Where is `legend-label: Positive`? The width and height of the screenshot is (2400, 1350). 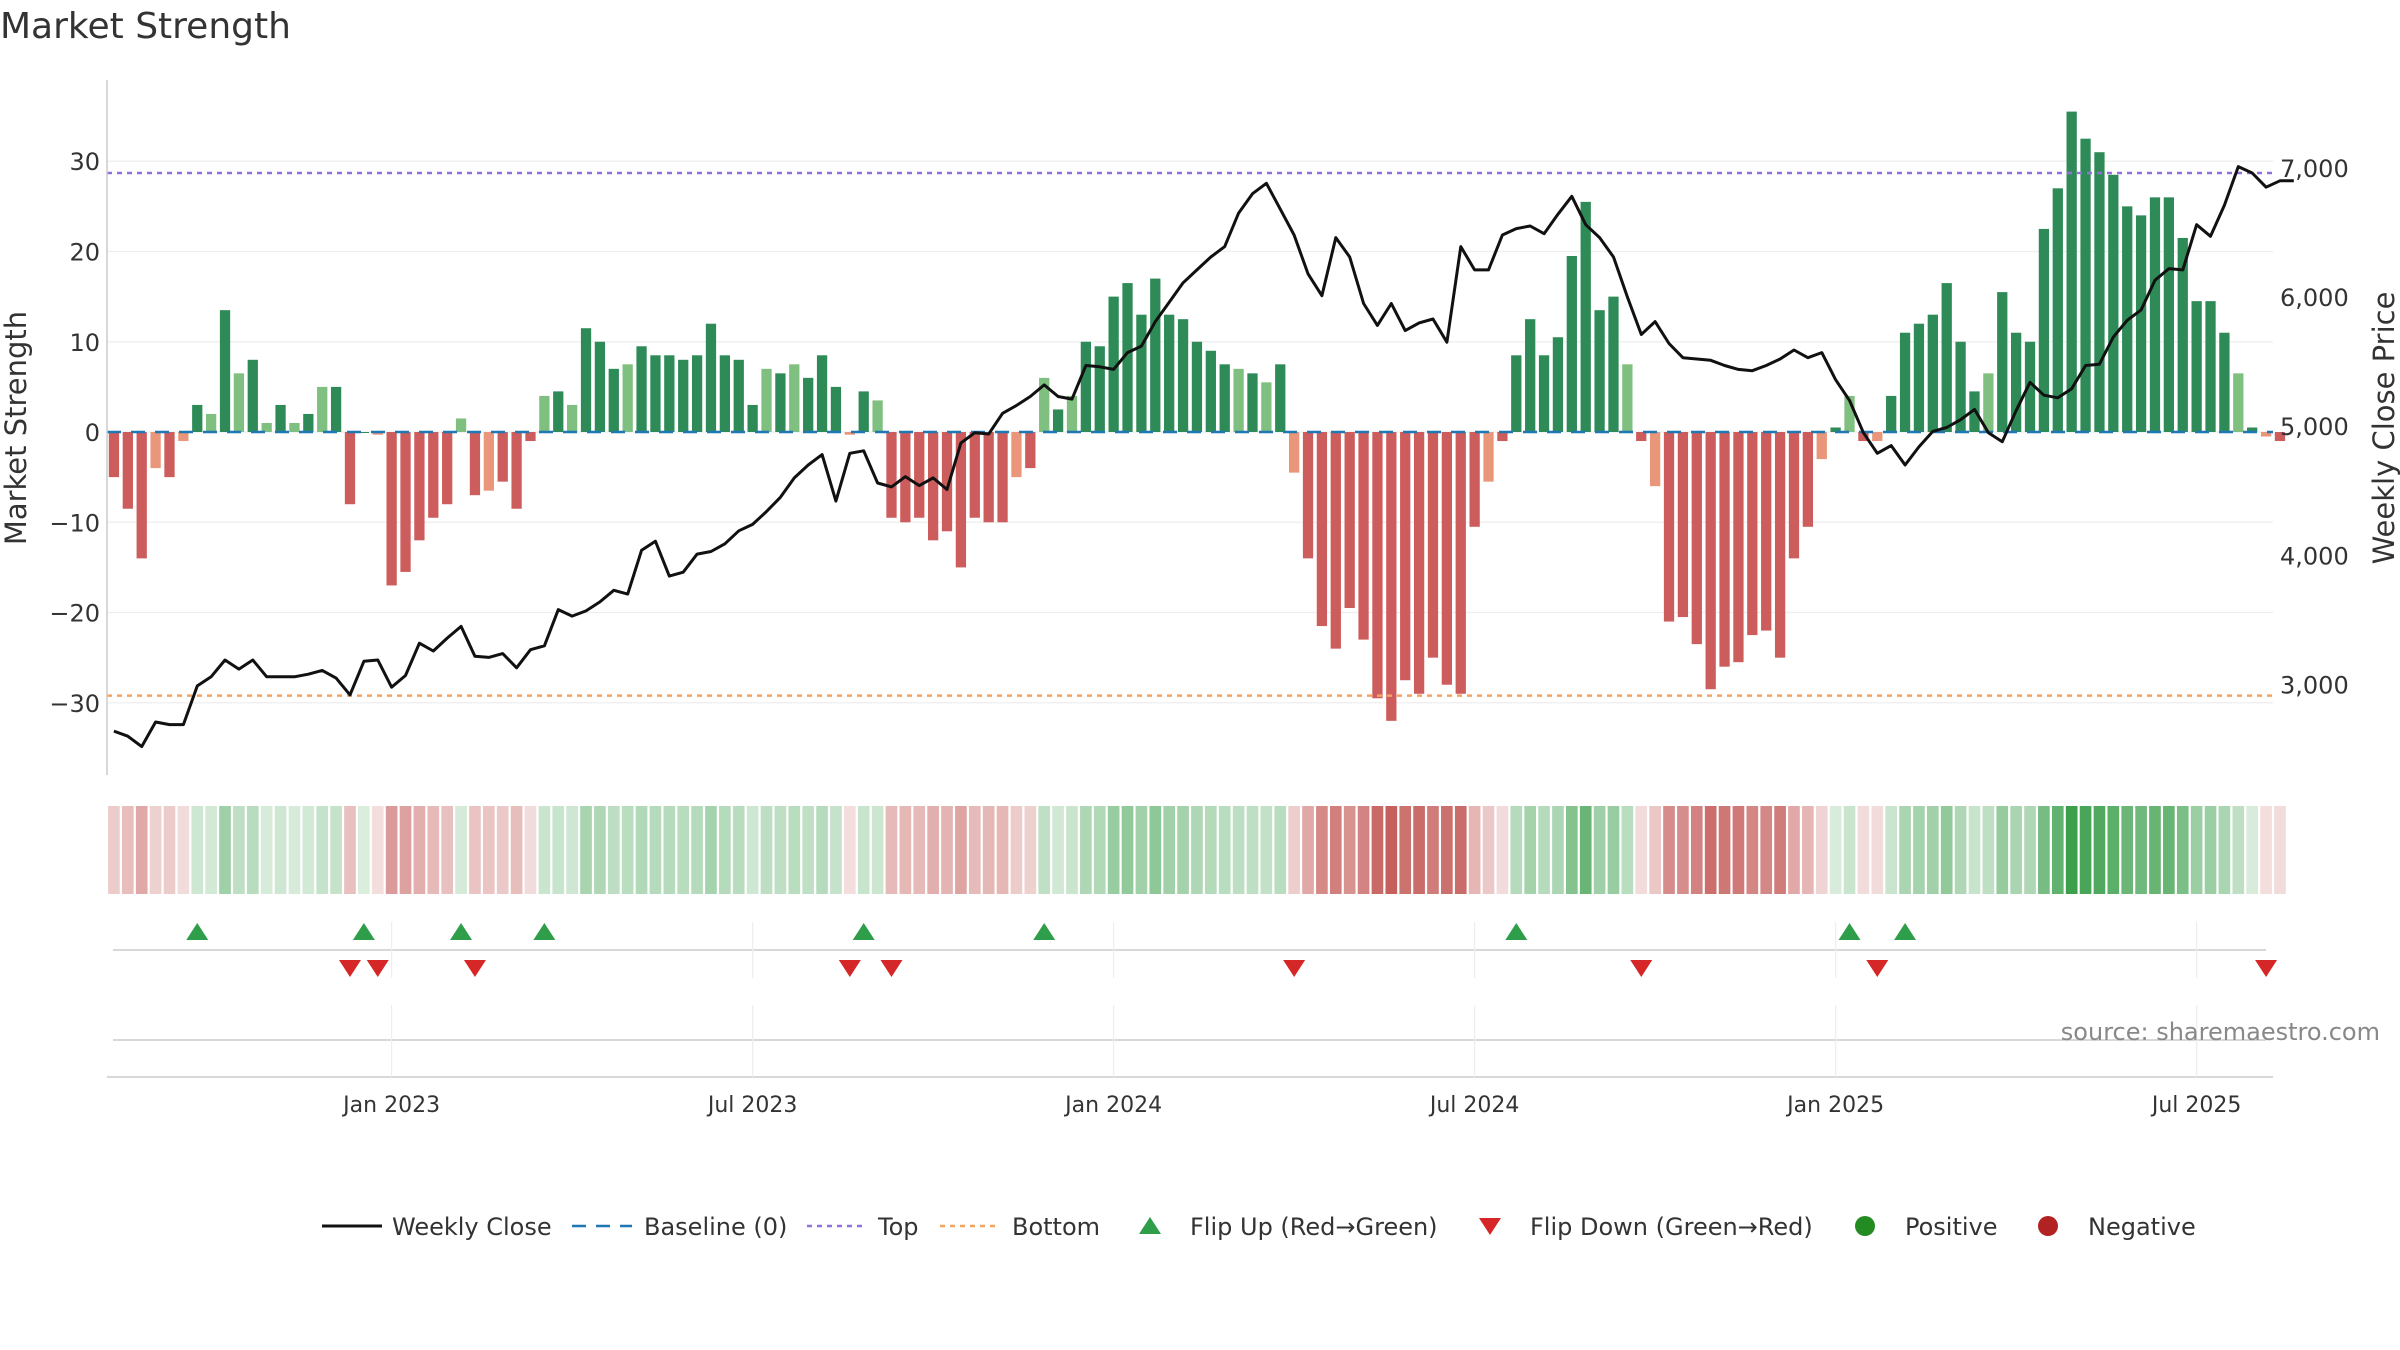
legend-label: Positive is located at coordinates (1951, 1227).